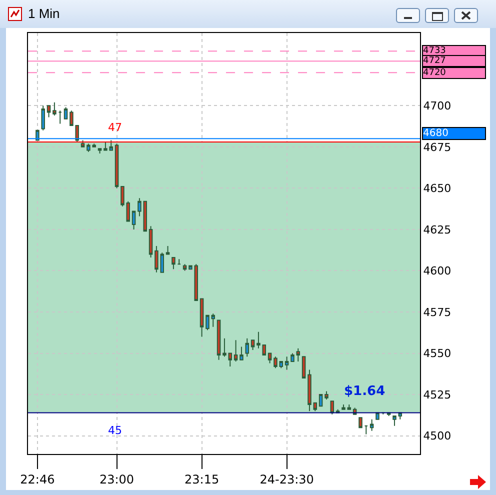  What do you see at coordinates (365, 391) in the screenshot?
I see `annotation: $1.64` at bounding box center [365, 391].